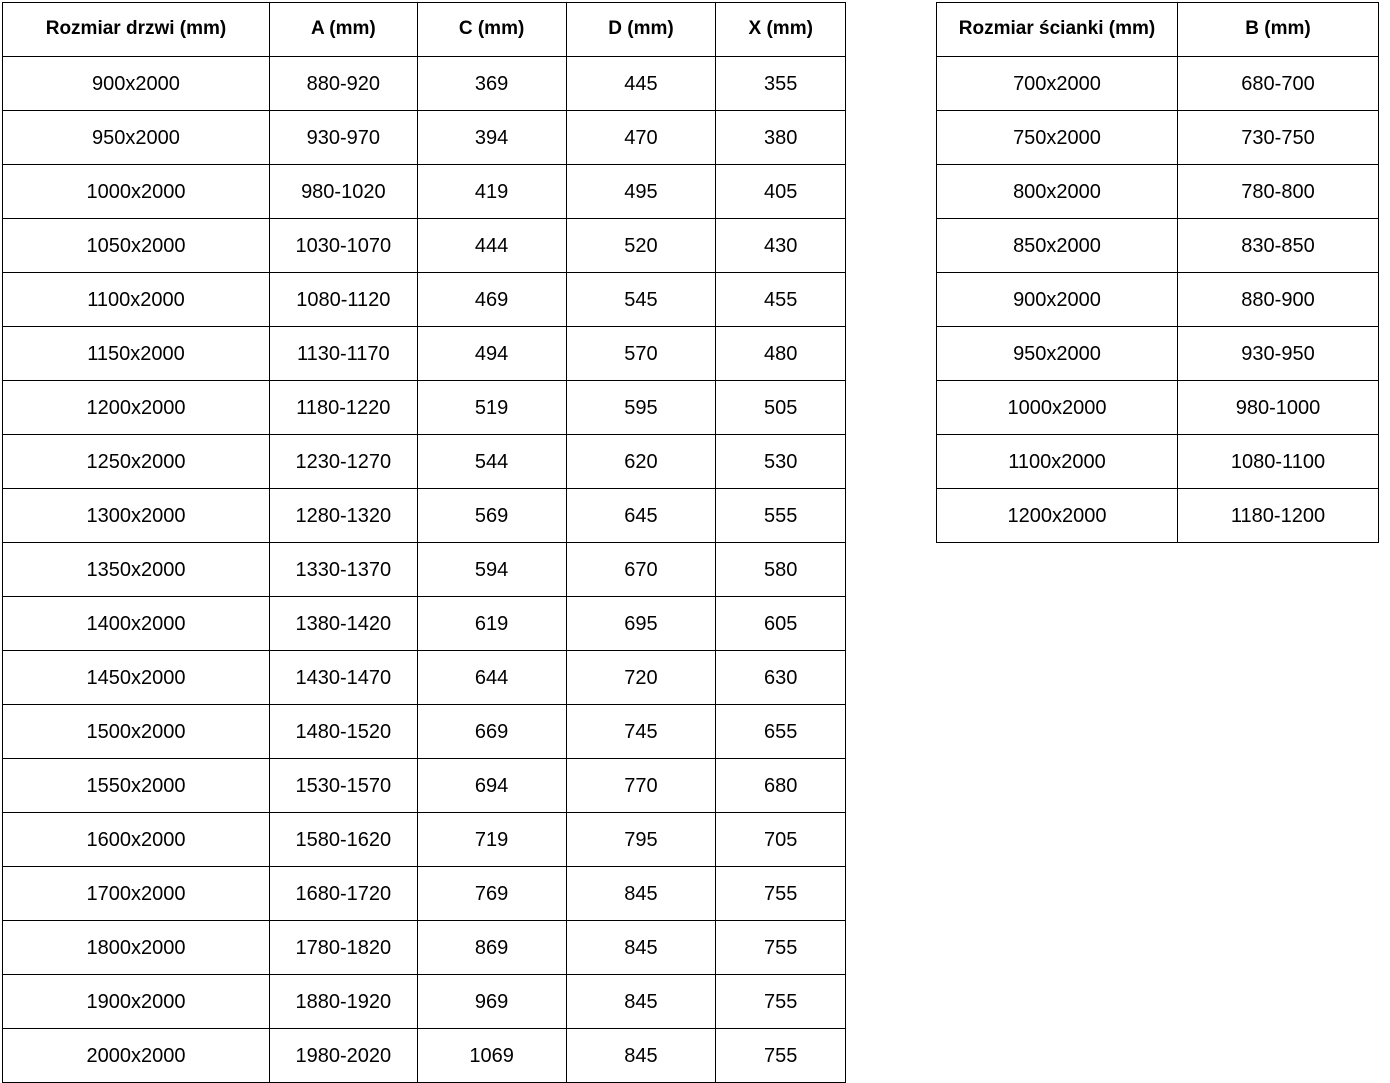 This screenshot has height=1083, width=1390. I want to click on table-row: 1300x2000 1280-1320 569 645 555, so click(424, 515).